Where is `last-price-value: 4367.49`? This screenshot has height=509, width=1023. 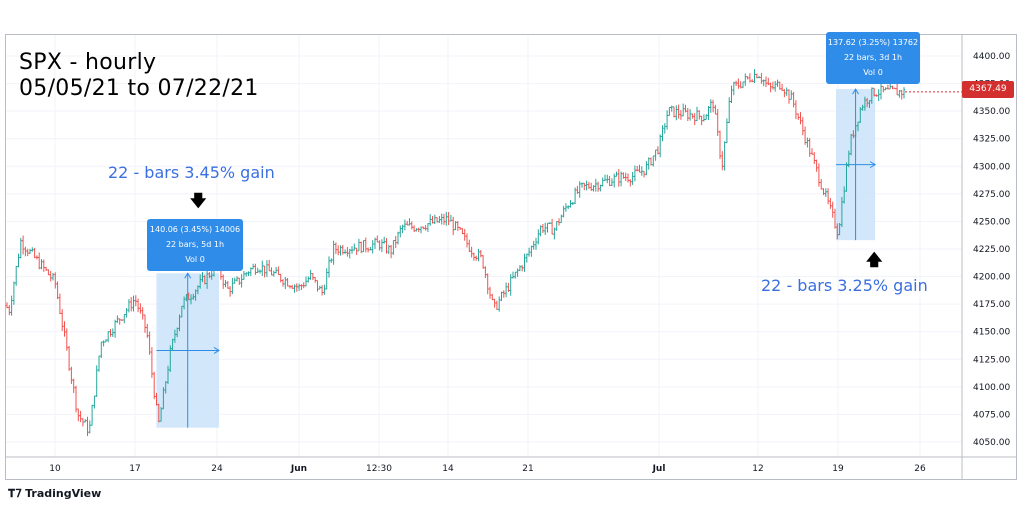
last-price-value: 4367.49 is located at coordinates (988, 89).